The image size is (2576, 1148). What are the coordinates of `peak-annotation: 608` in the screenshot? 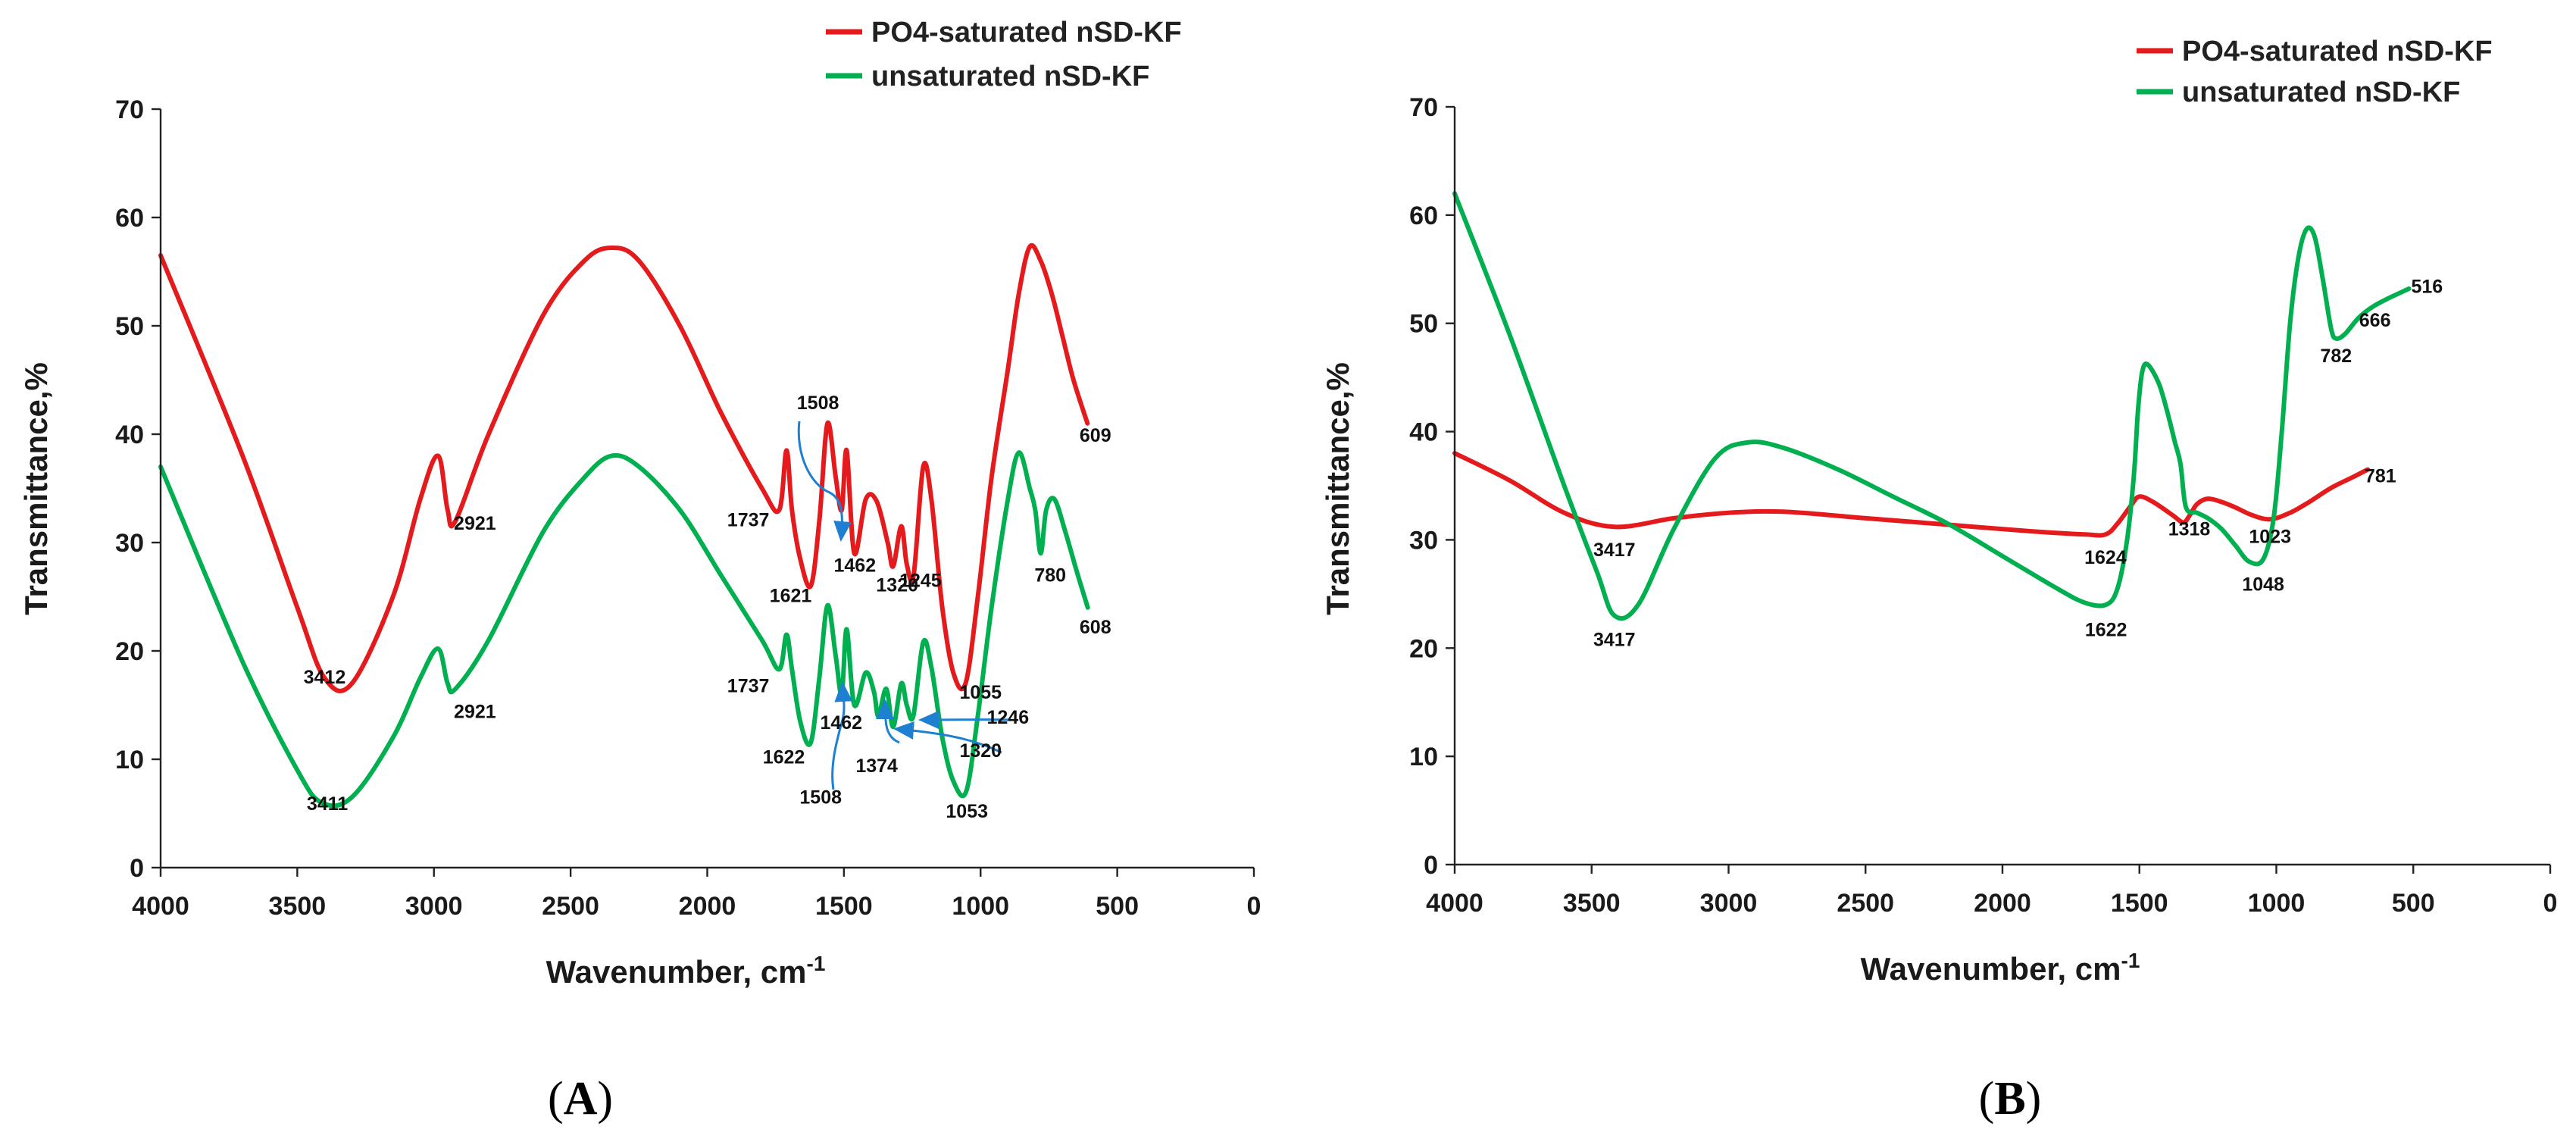 It's located at (1095, 627).